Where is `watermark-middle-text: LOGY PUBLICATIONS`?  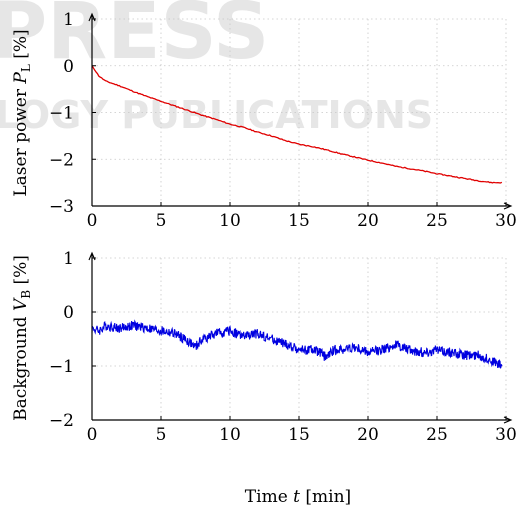 watermark-middle-text: LOGY PUBLICATIONS is located at coordinates (216, 115).